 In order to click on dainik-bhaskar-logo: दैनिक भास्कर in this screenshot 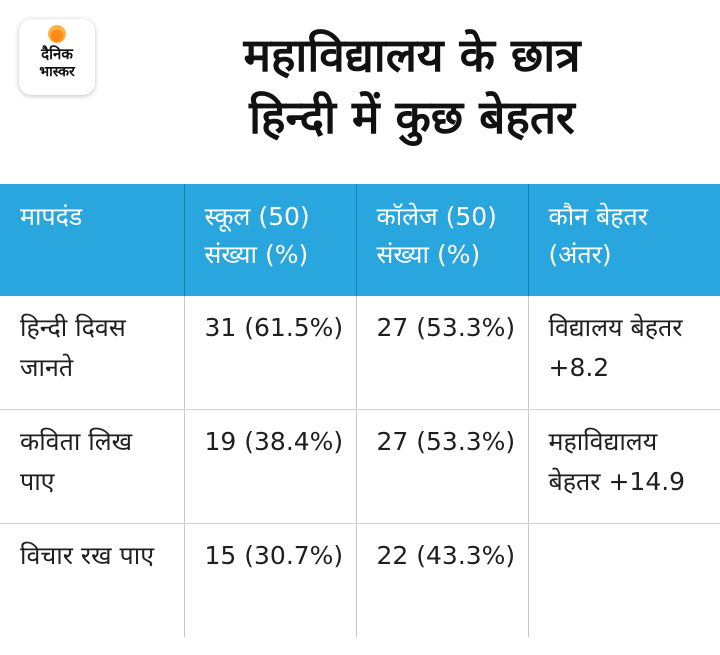, I will do `click(57, 57)`.